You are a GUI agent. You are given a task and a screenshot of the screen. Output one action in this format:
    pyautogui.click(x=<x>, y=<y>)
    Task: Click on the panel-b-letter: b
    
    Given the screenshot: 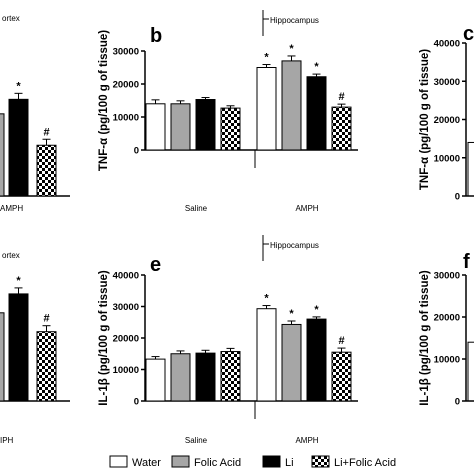 What is the action you would take?
    pyautogui.click(x=156, y=36)
    